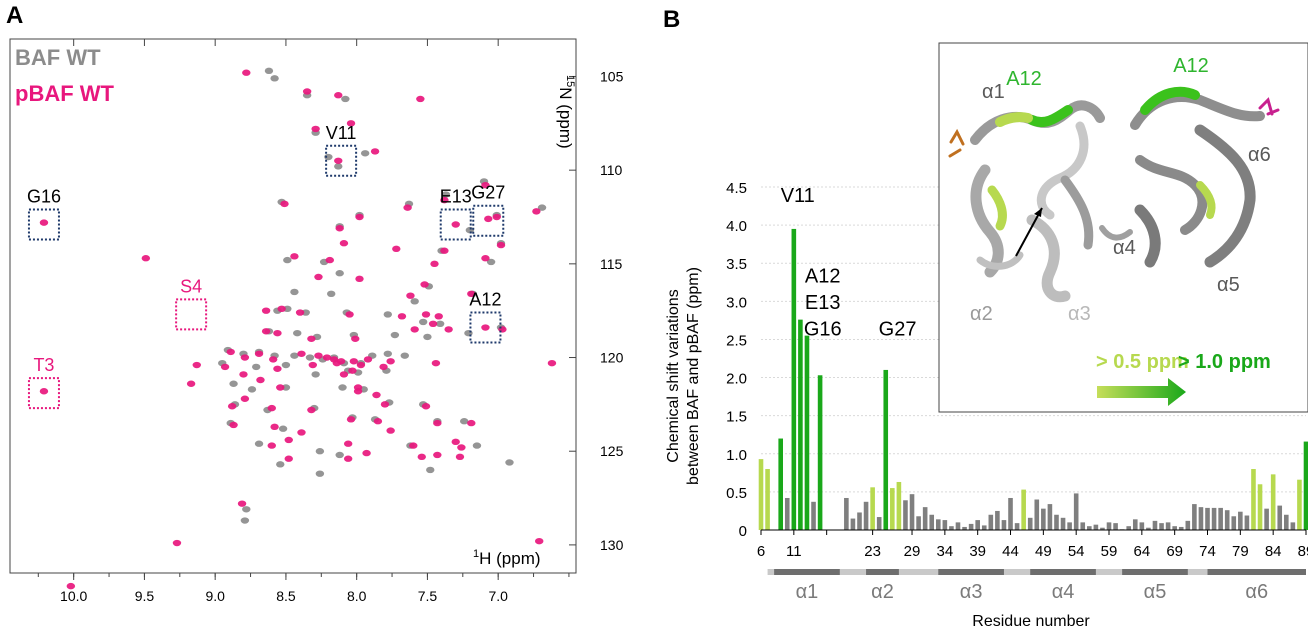  Describe the element at coordinates (488, 193) in the screenshot. I see `peak-label-g27: G27` at that location.